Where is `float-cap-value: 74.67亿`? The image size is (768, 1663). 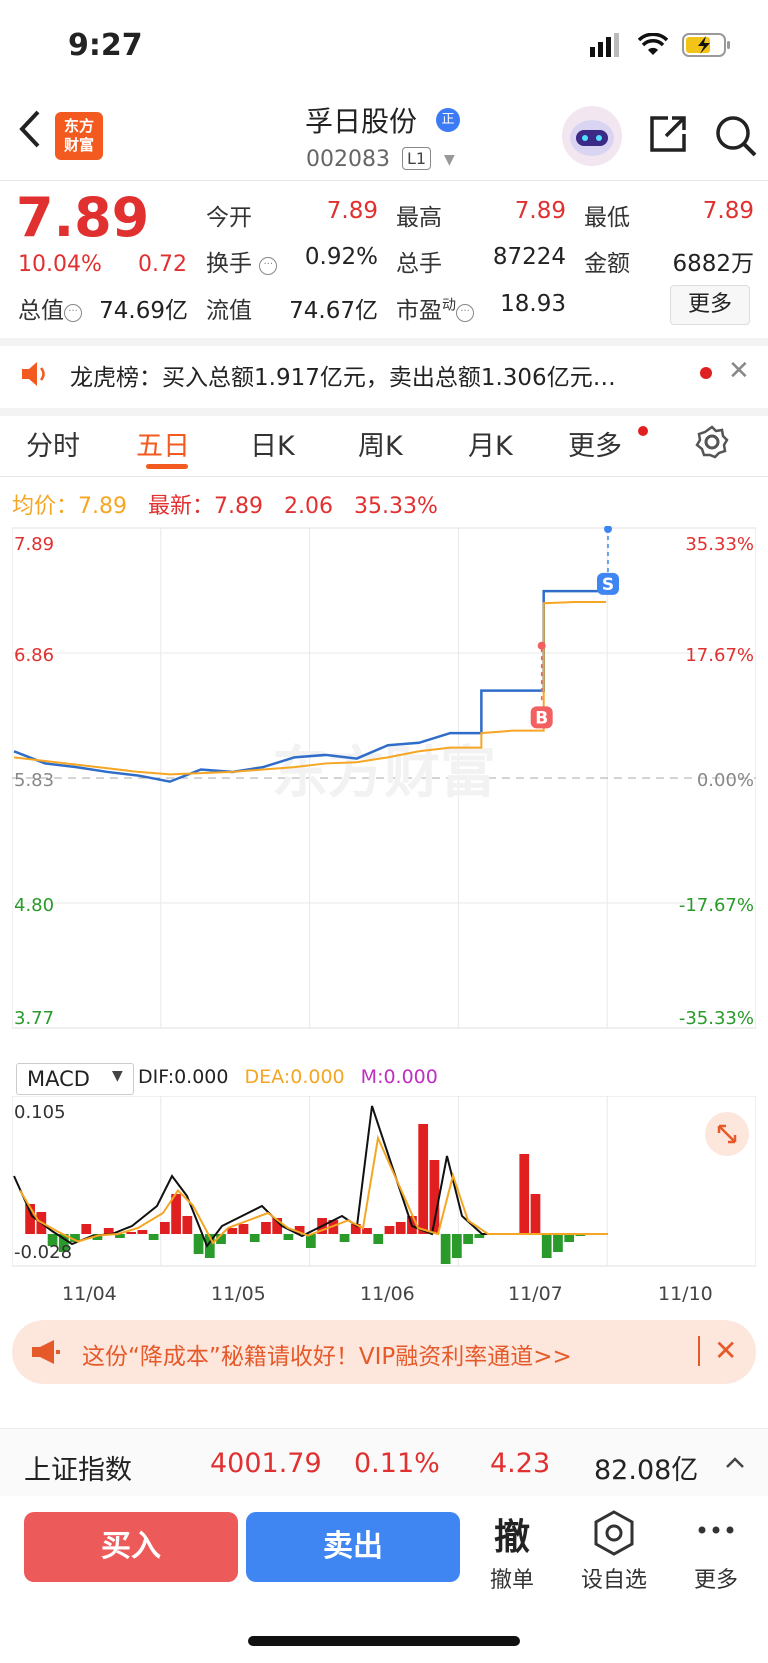
float-cap-value: 74.67亿 is located at coordinates (333, 311).